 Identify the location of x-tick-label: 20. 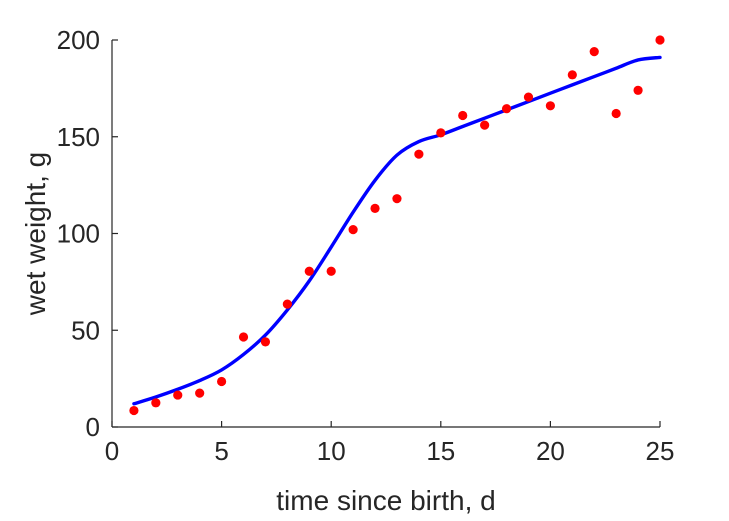
(550, 451).